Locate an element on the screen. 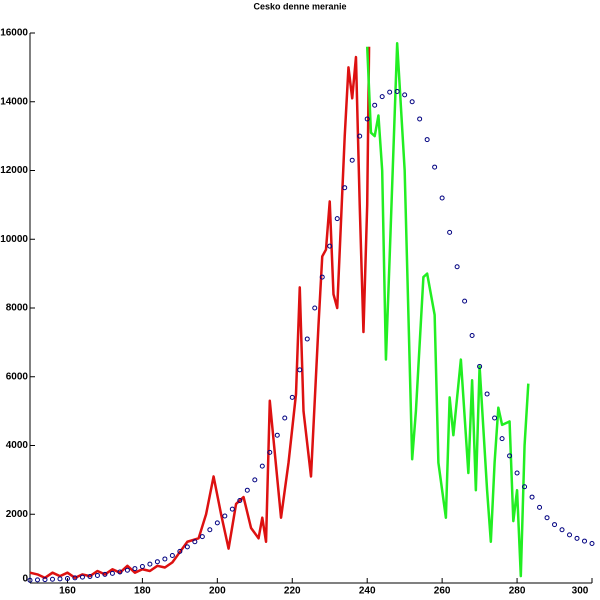 This screenshot has width=600, height=600. y-tick-label: 16000 is located at coordinates (14, 33).